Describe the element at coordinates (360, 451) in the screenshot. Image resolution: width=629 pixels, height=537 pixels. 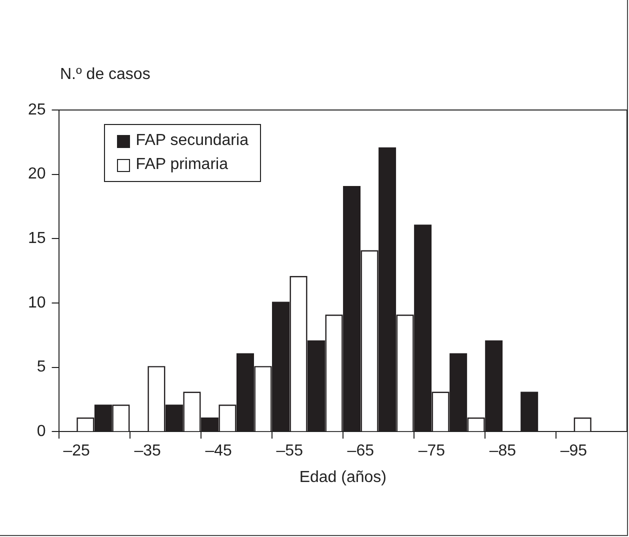
I see `x-tick-label: –65` at that location.